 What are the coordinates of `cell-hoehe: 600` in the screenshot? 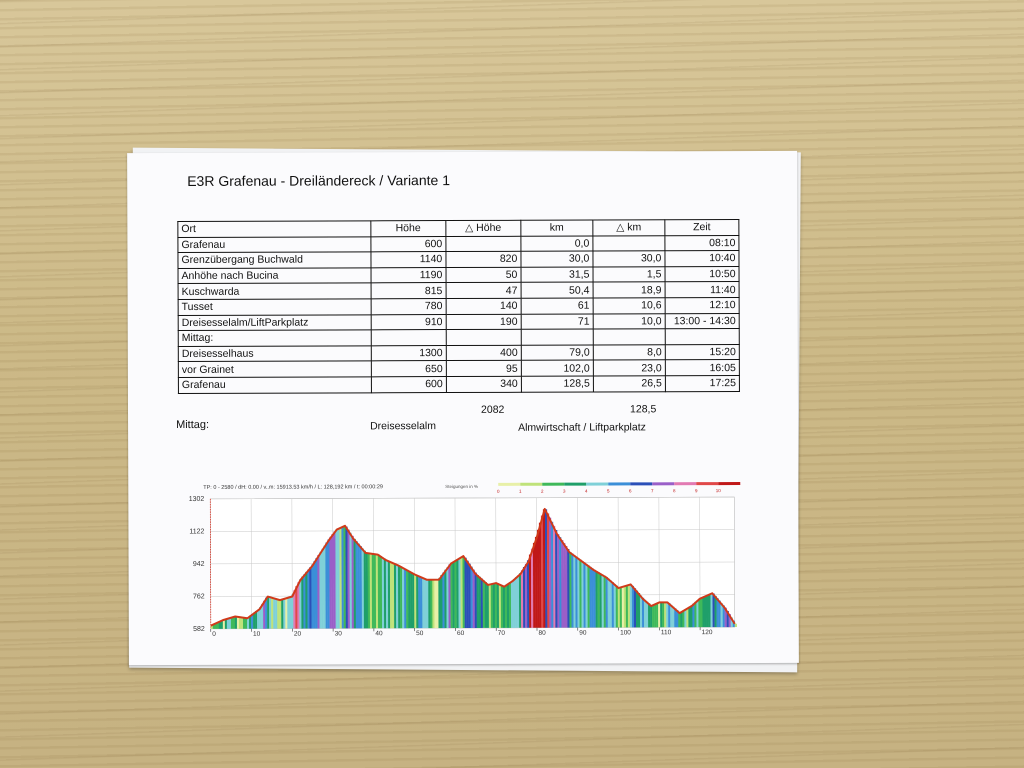 It's located at (408, 244).